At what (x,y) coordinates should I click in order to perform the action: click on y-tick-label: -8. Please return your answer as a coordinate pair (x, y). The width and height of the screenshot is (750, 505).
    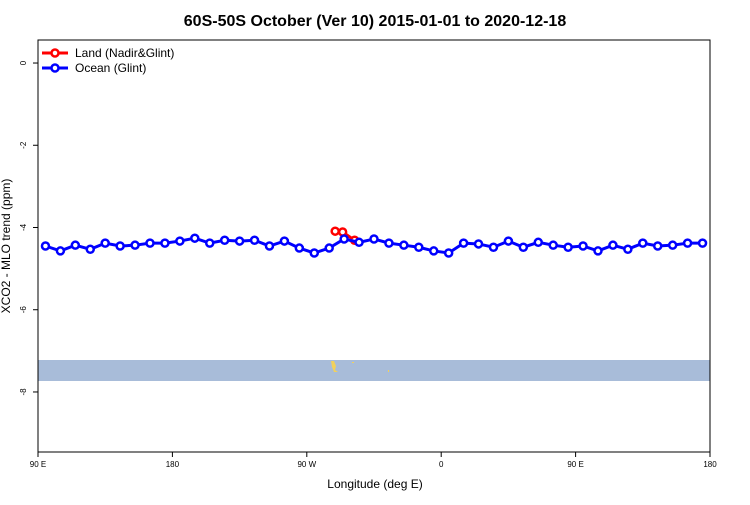
    Looking at the image, I should click on (23, 392).